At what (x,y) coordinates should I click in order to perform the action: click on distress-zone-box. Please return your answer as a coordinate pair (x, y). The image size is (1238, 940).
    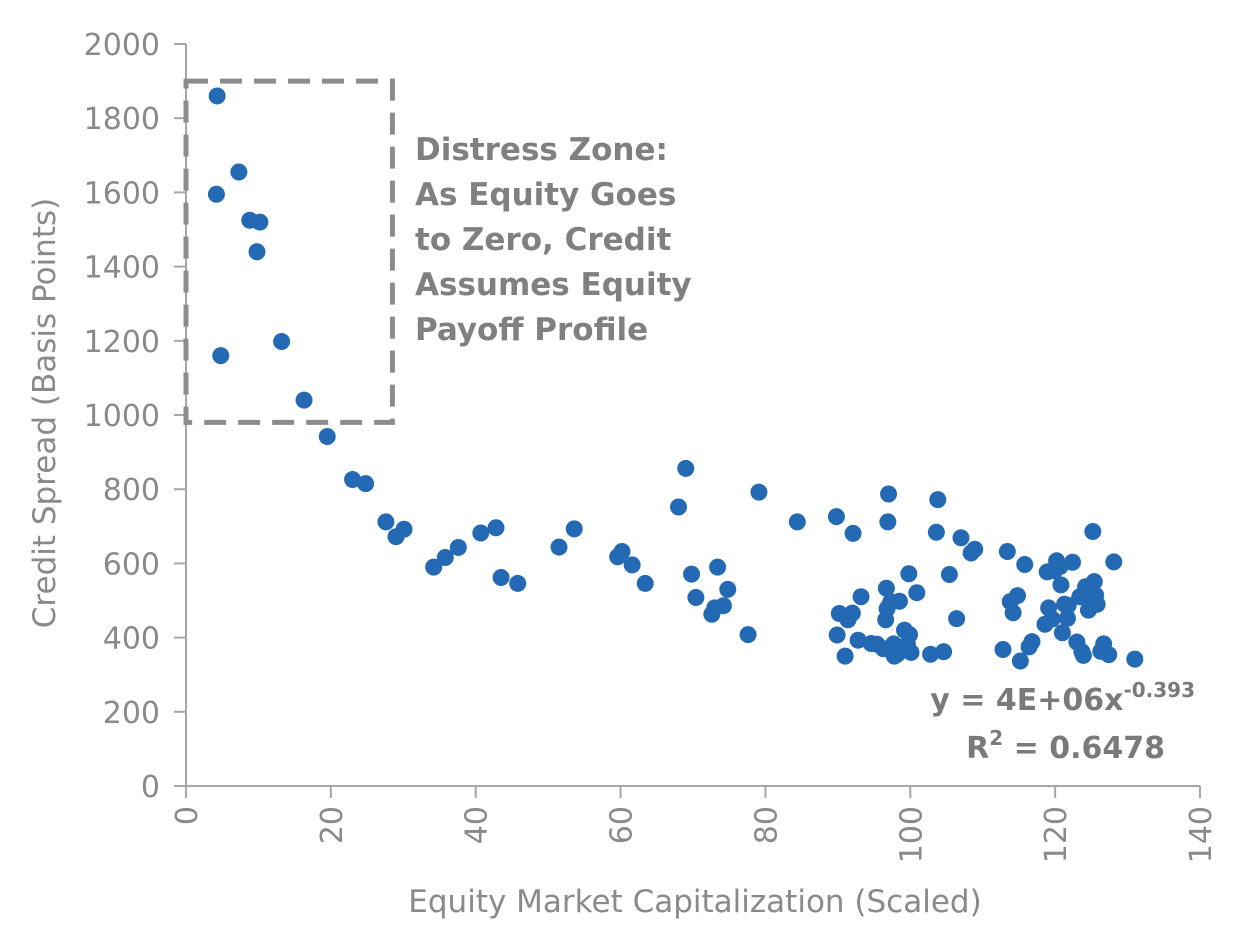
    Looking at the image, I should click on (289, 251).